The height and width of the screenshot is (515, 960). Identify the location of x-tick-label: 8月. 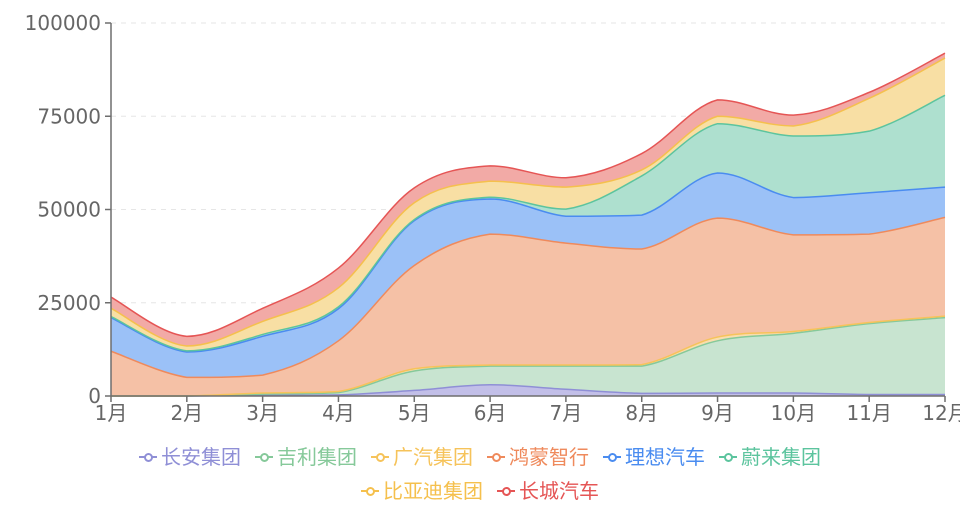
(641, 413).